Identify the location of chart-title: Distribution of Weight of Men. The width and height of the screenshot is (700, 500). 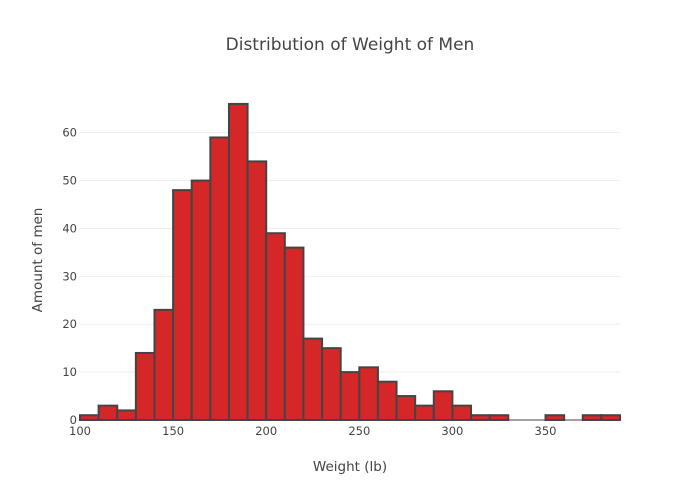
(350, 45).